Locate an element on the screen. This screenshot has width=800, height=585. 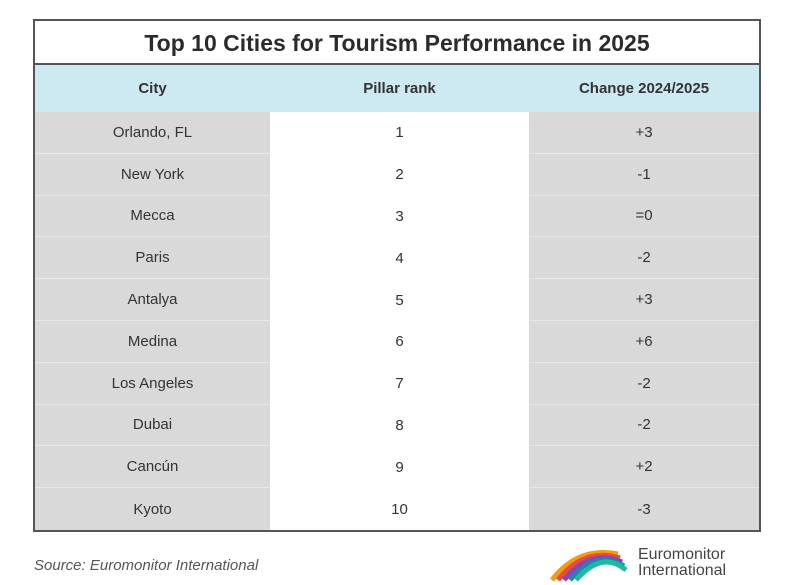
cell-city: Kyoto is located at coordinates (152, 509).